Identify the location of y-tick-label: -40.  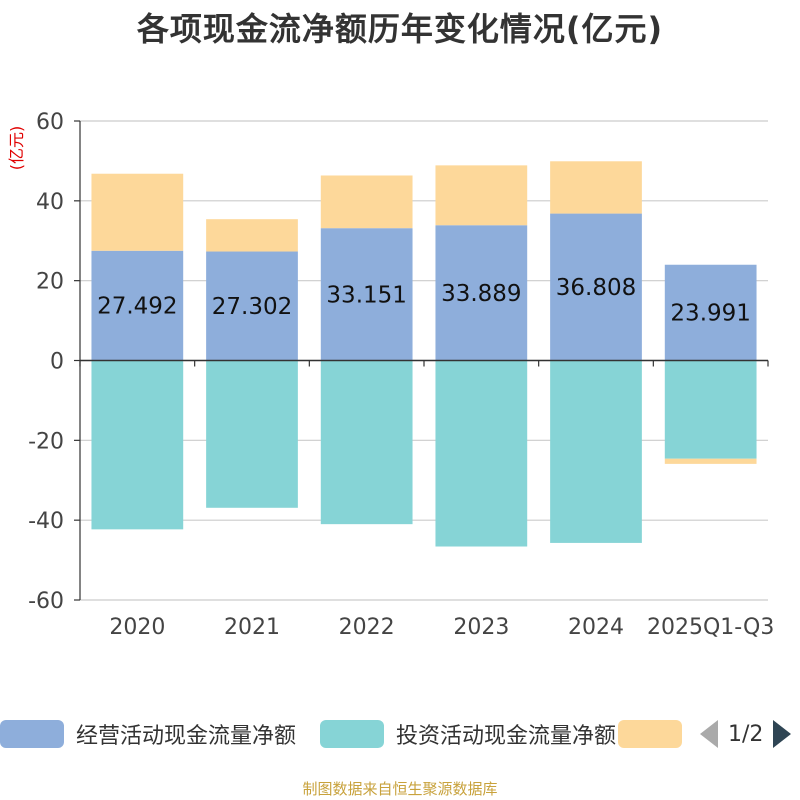
(46, 521).